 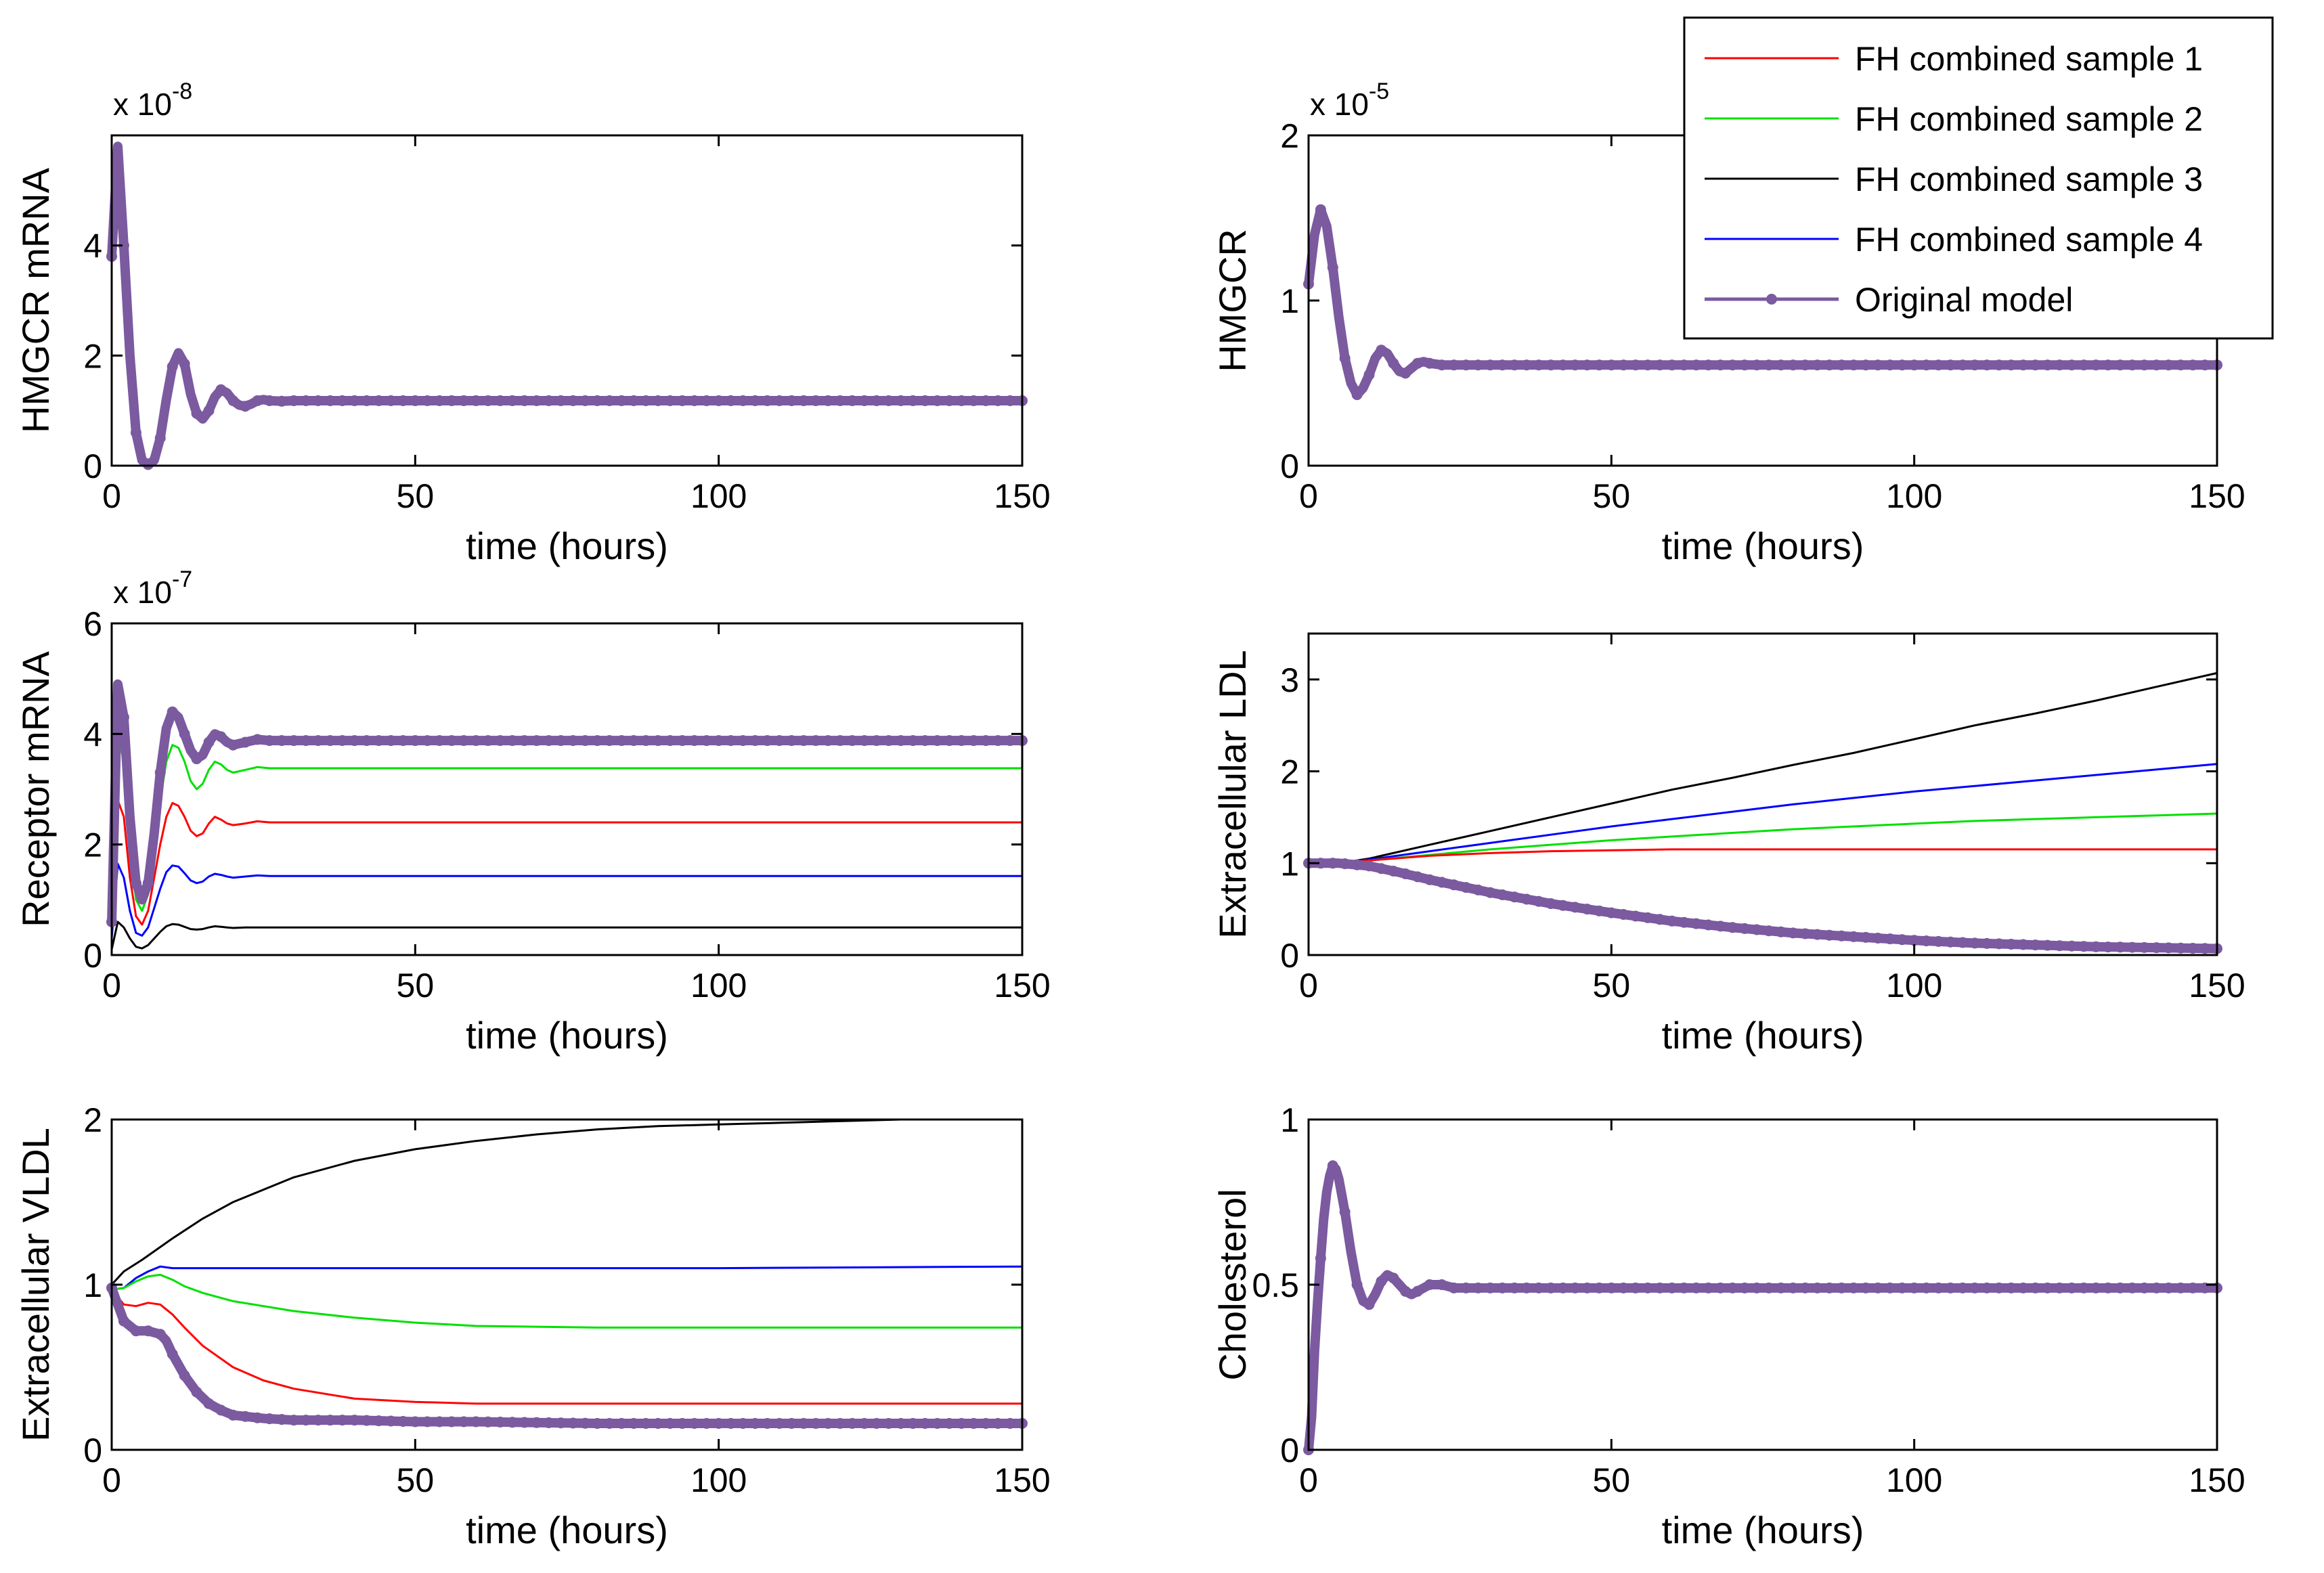 I want to click on axes-box, so click(x=567, y=300).